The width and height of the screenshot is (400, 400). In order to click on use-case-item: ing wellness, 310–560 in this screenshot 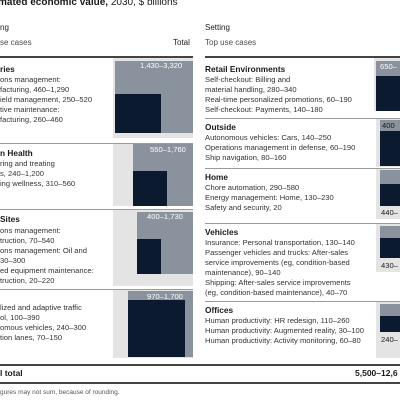, I will do `click(38, 183)`.